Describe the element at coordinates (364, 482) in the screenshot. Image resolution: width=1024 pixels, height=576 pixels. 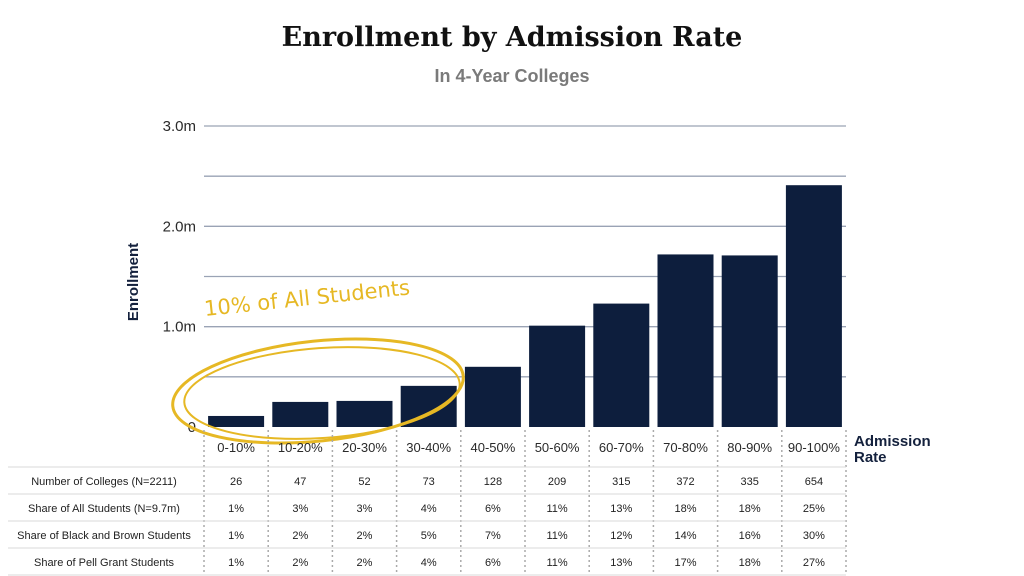
I see `table-cell: 52` at that location.